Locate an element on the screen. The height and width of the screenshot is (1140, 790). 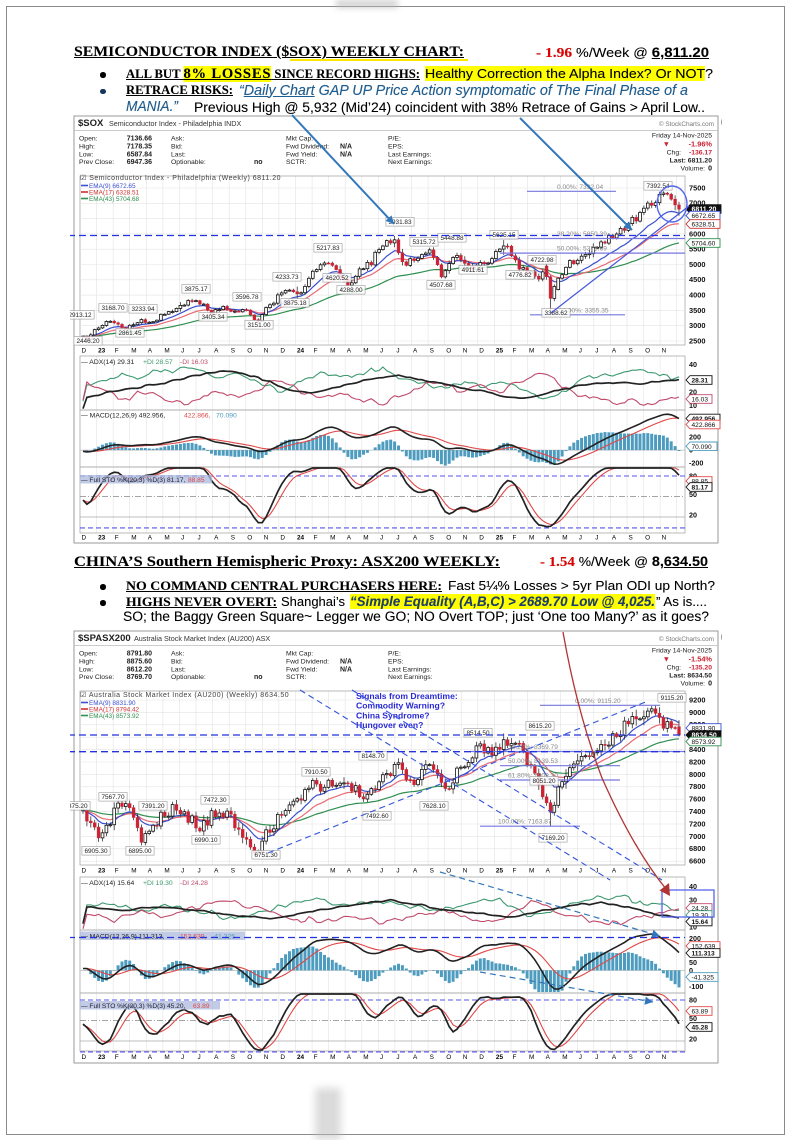
svg-text: 50 is located at coordinates (693, 494).